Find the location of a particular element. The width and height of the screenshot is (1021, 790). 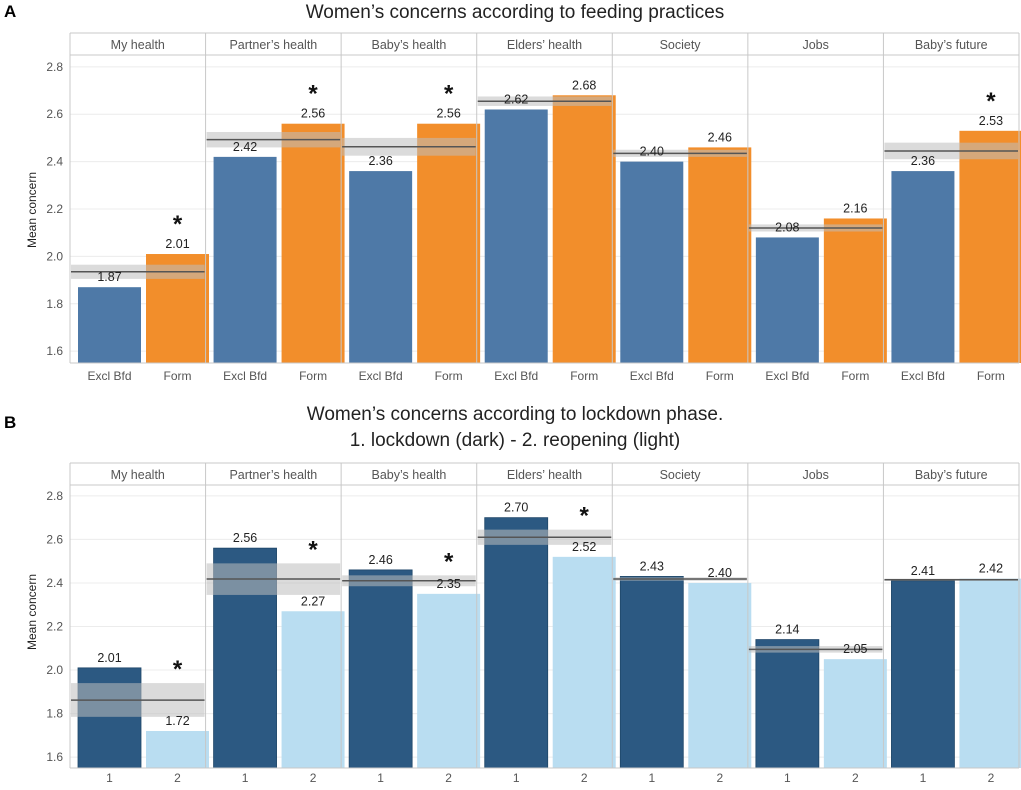

data-label: 2.68 is located at coordinates (584, 85).